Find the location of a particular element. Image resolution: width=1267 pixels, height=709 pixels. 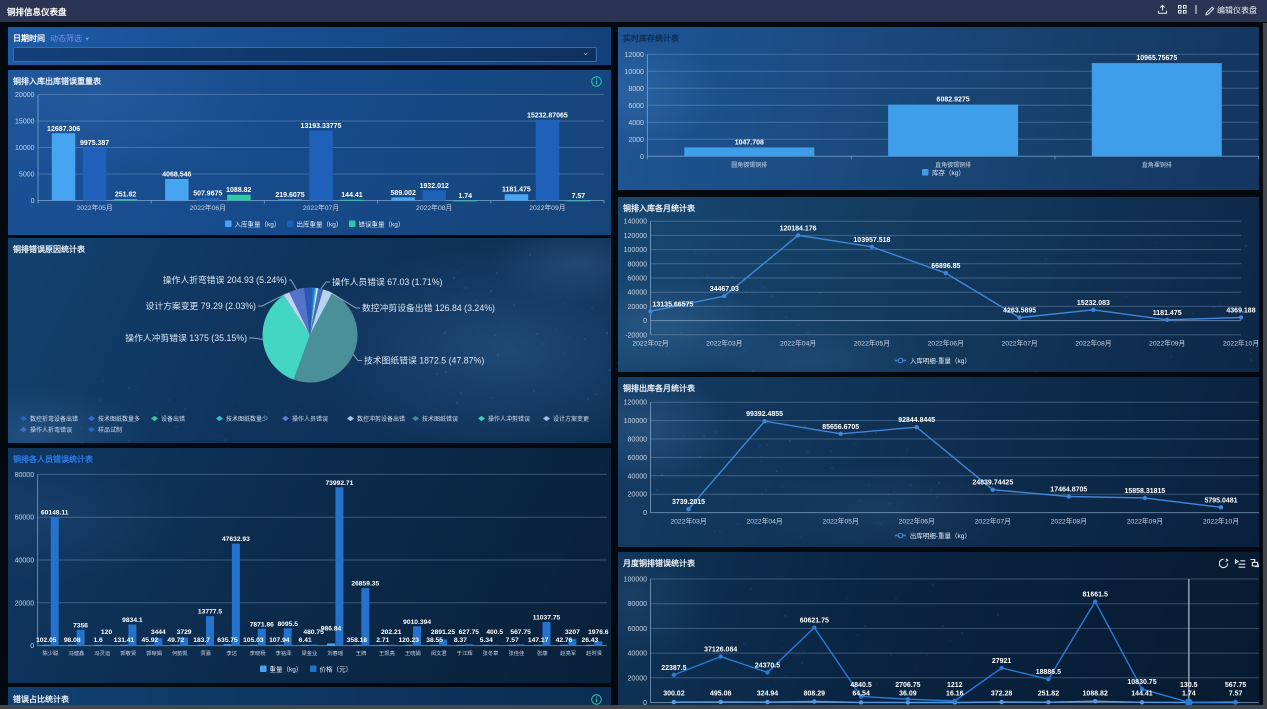

svg-text: 12000 is located at coordinates (634, 55).